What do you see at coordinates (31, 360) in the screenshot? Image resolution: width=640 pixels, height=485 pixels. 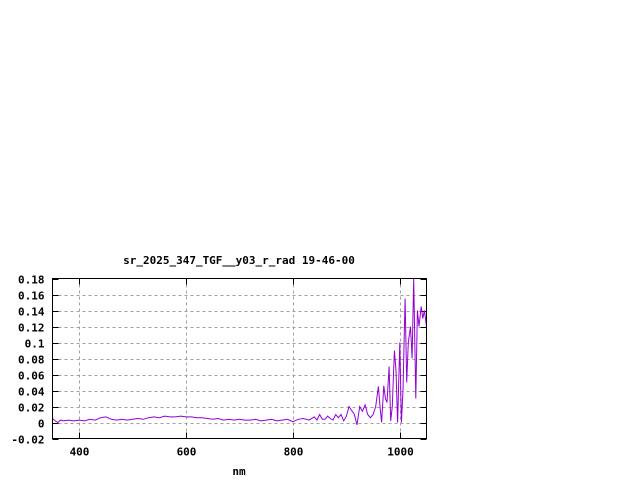 I see `y-tick-label: 0.08` at bounding box center [31, 360].